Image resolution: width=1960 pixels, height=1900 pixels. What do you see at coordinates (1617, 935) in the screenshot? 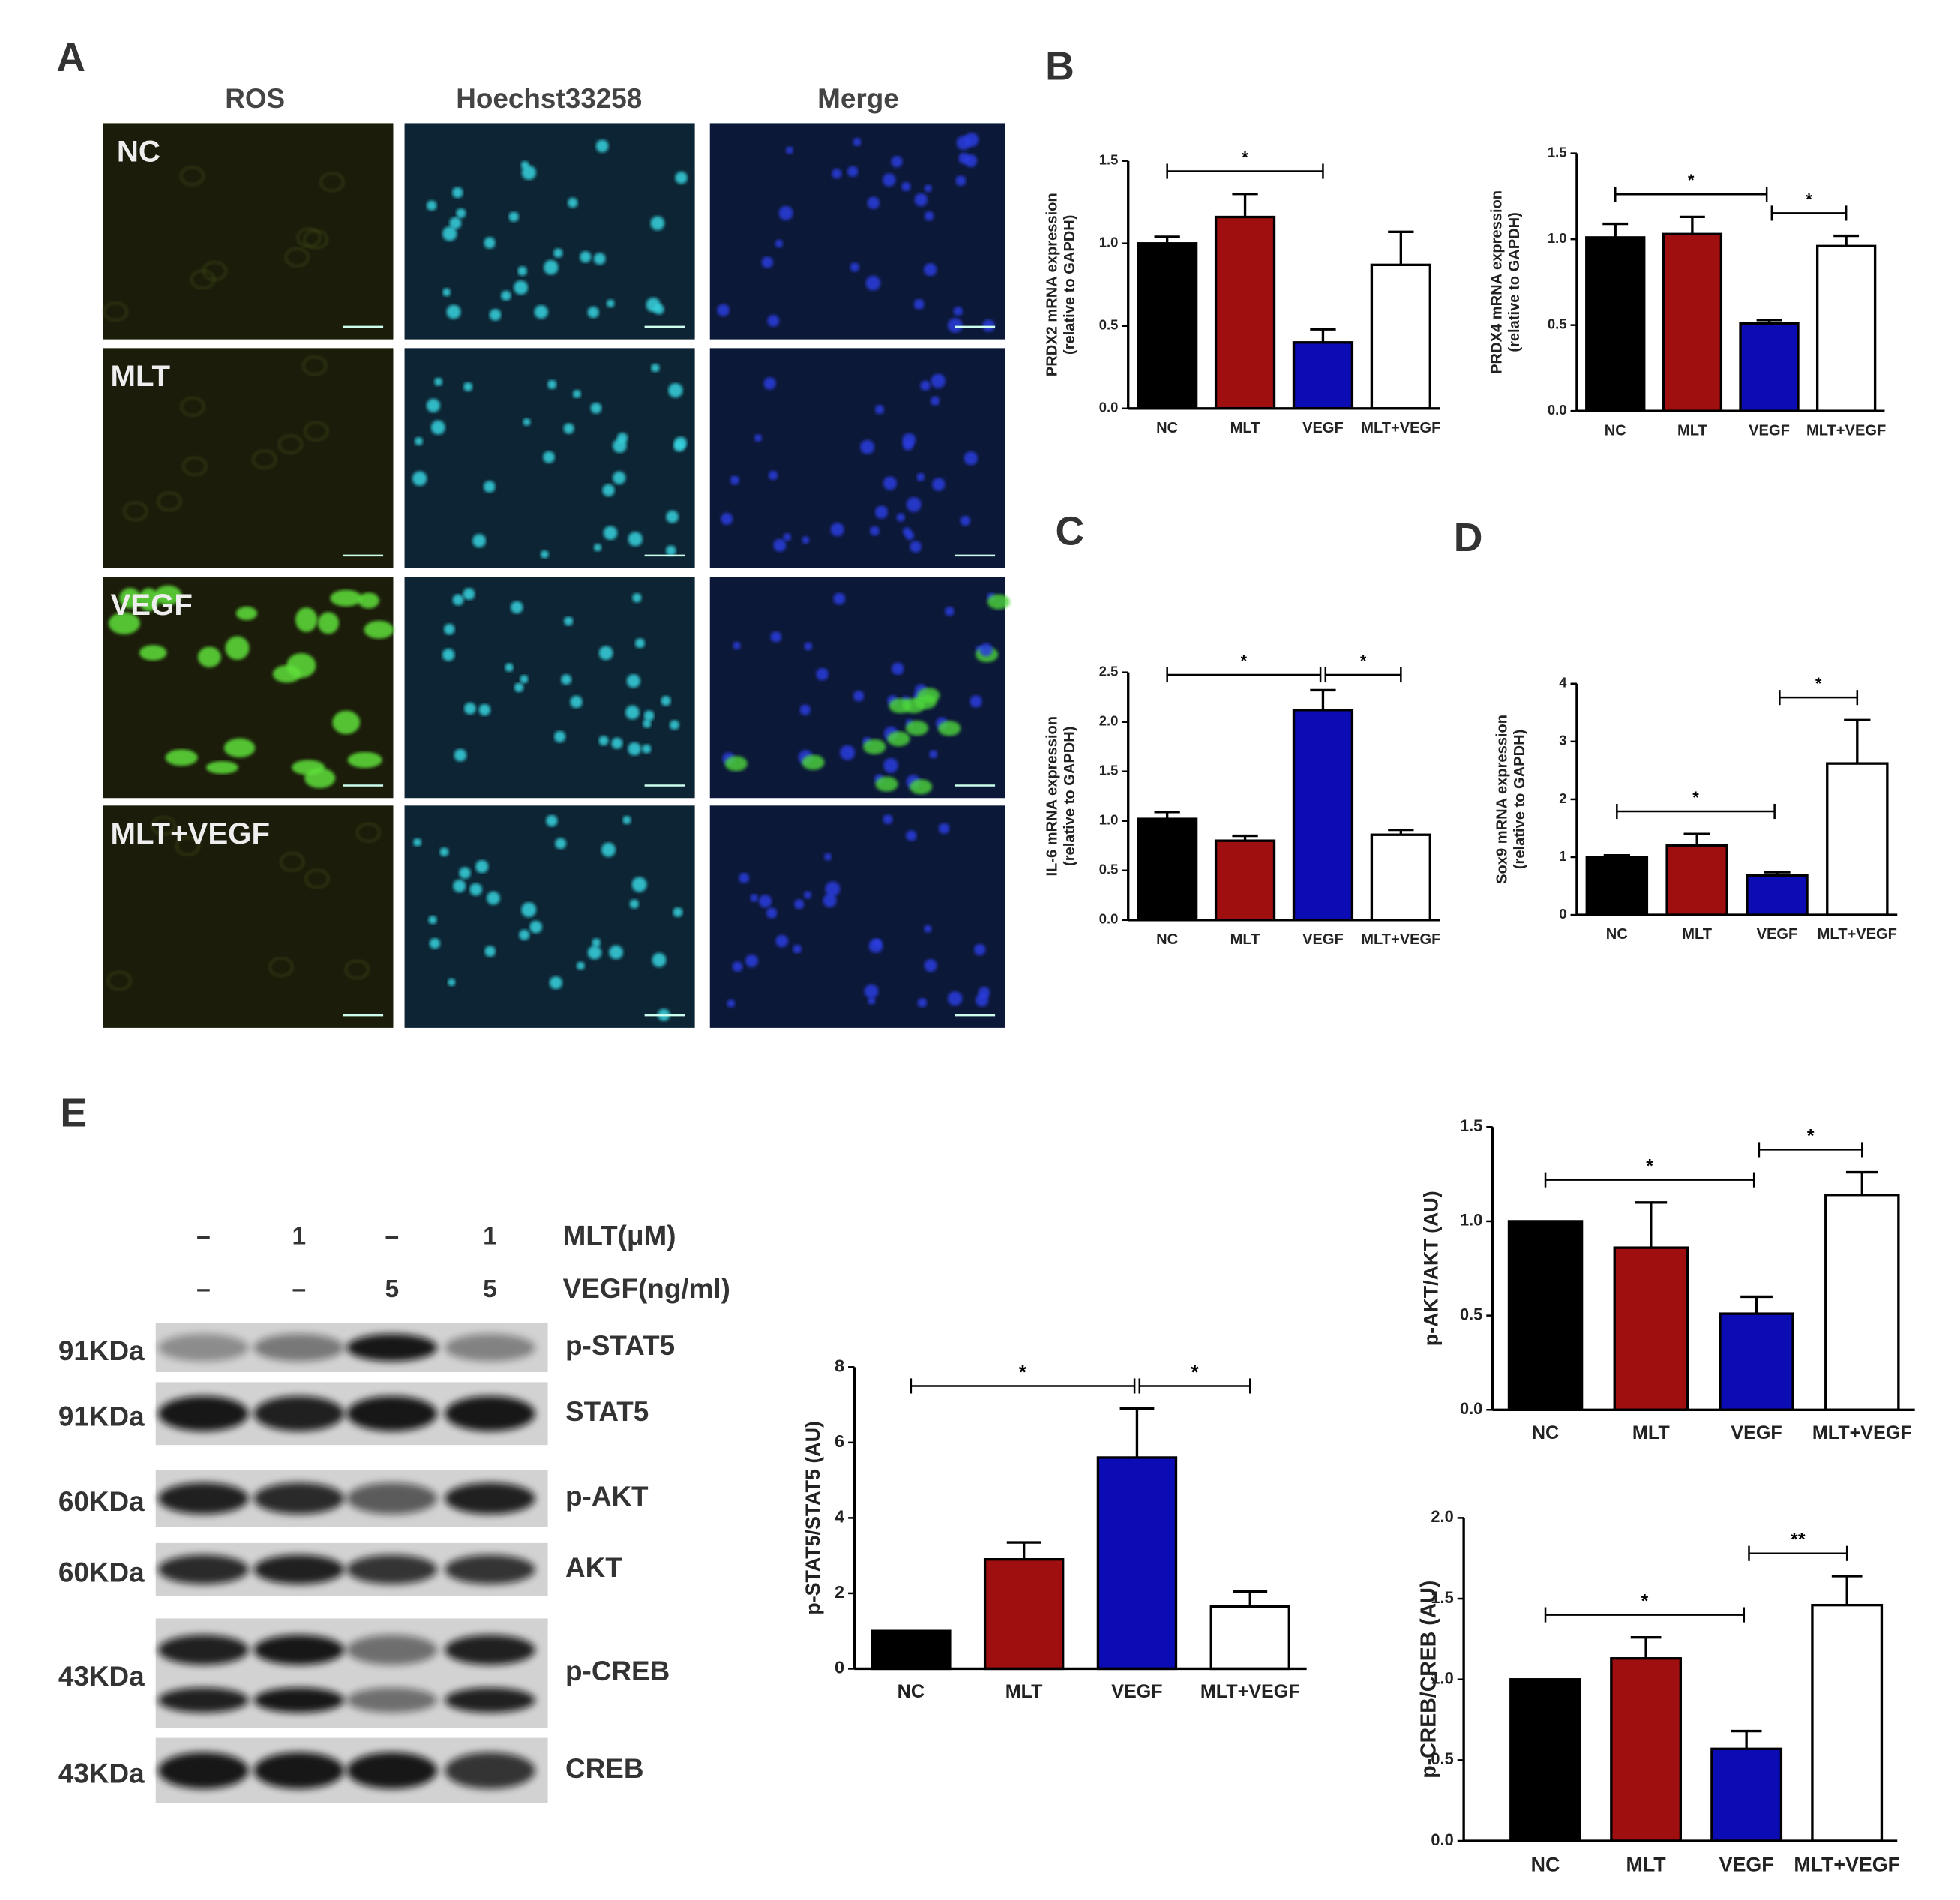
I see `x-tick-label: NC` at bounding box center [1617, 935].